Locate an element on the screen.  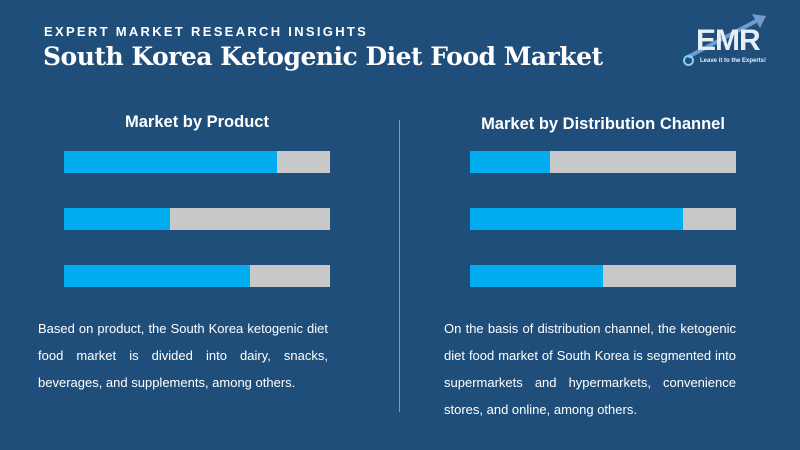
divider is located at coordinates (399, 266).